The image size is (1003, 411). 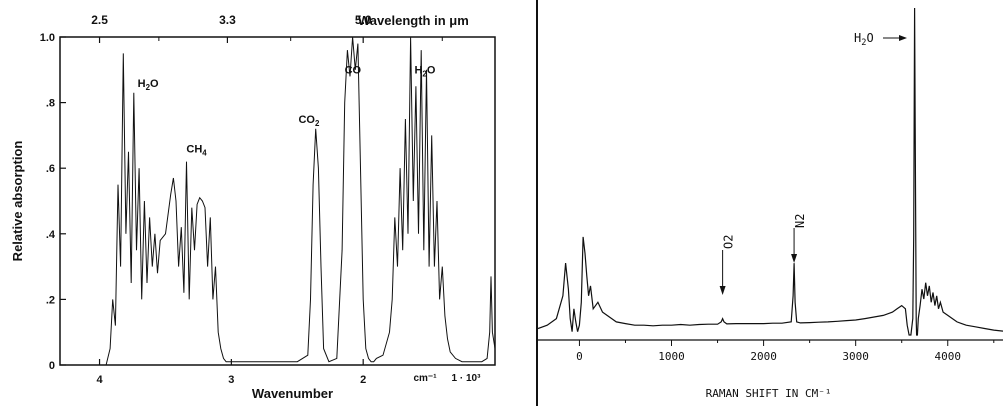 What do you see at coordinates (99, 20) in the screenshot?
I see `top-tick-label: 2.5` at bounding box center [99, 20].